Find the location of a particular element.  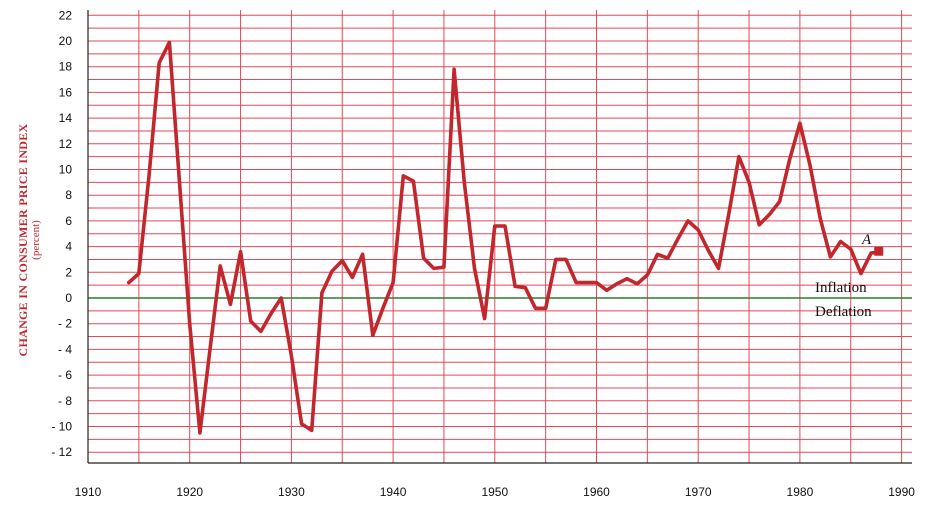

y-tick-label: - 10 is located at coordinates (61, 427).